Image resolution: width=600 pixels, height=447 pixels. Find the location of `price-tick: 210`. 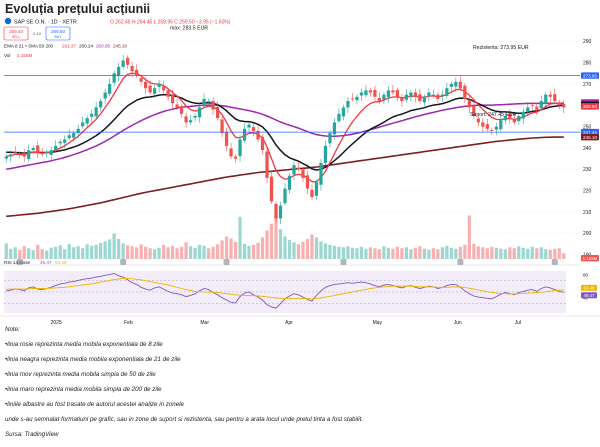

price-tick: 210 is located at coordinates (587, 213).